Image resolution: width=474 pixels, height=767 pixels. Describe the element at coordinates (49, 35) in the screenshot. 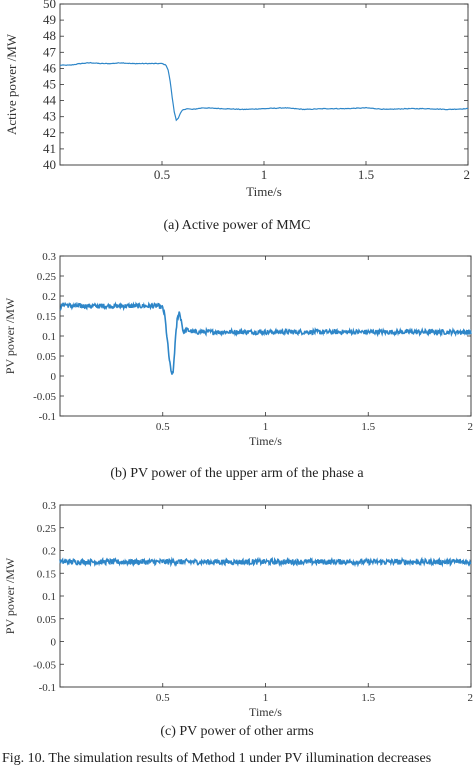

I see `y-tick-label: 48` at that location.